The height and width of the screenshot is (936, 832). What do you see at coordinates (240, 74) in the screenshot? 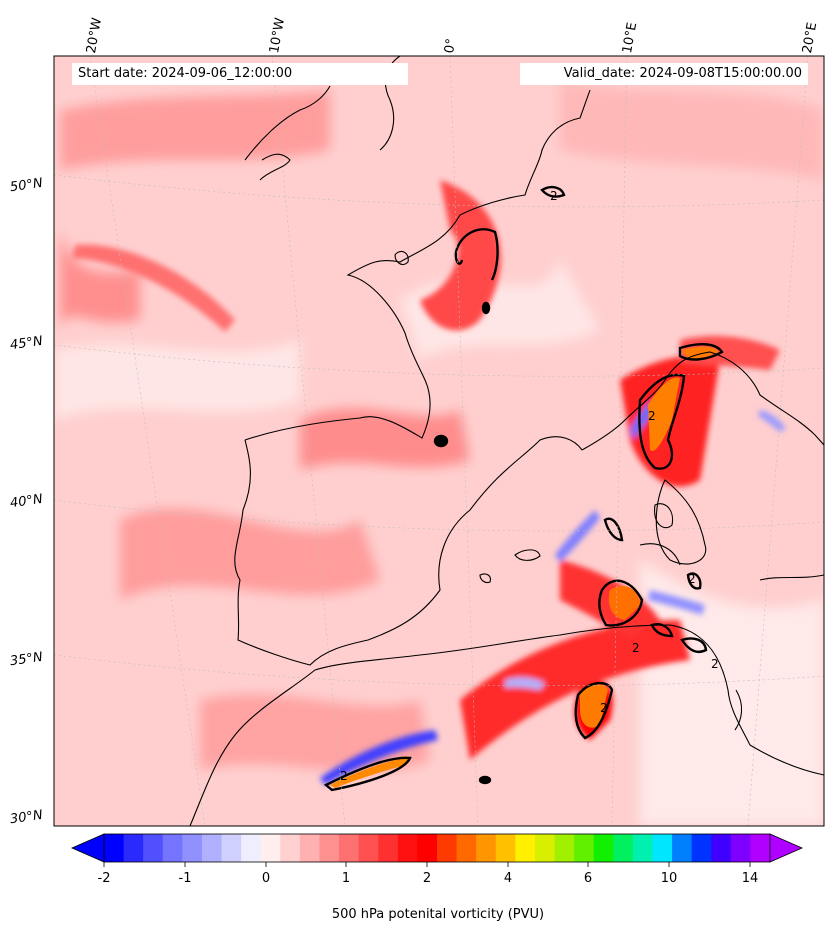
I see `start-date-label: Start date: 2024-09-06_12:00:00` at bounding box center [240, 74].